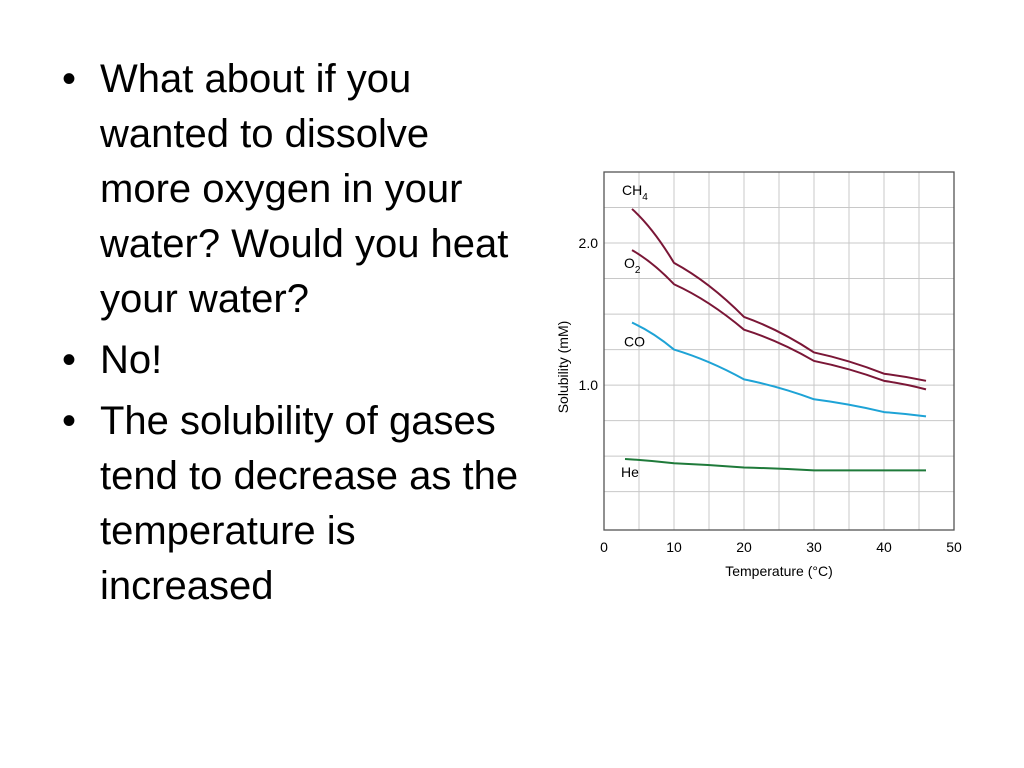 Image resolution: width=1024 pixels, height=768 pixels. Describe the element at coordinates (589, 243) in the screenshot. I see `y-tick-label: 2.0` at that location.